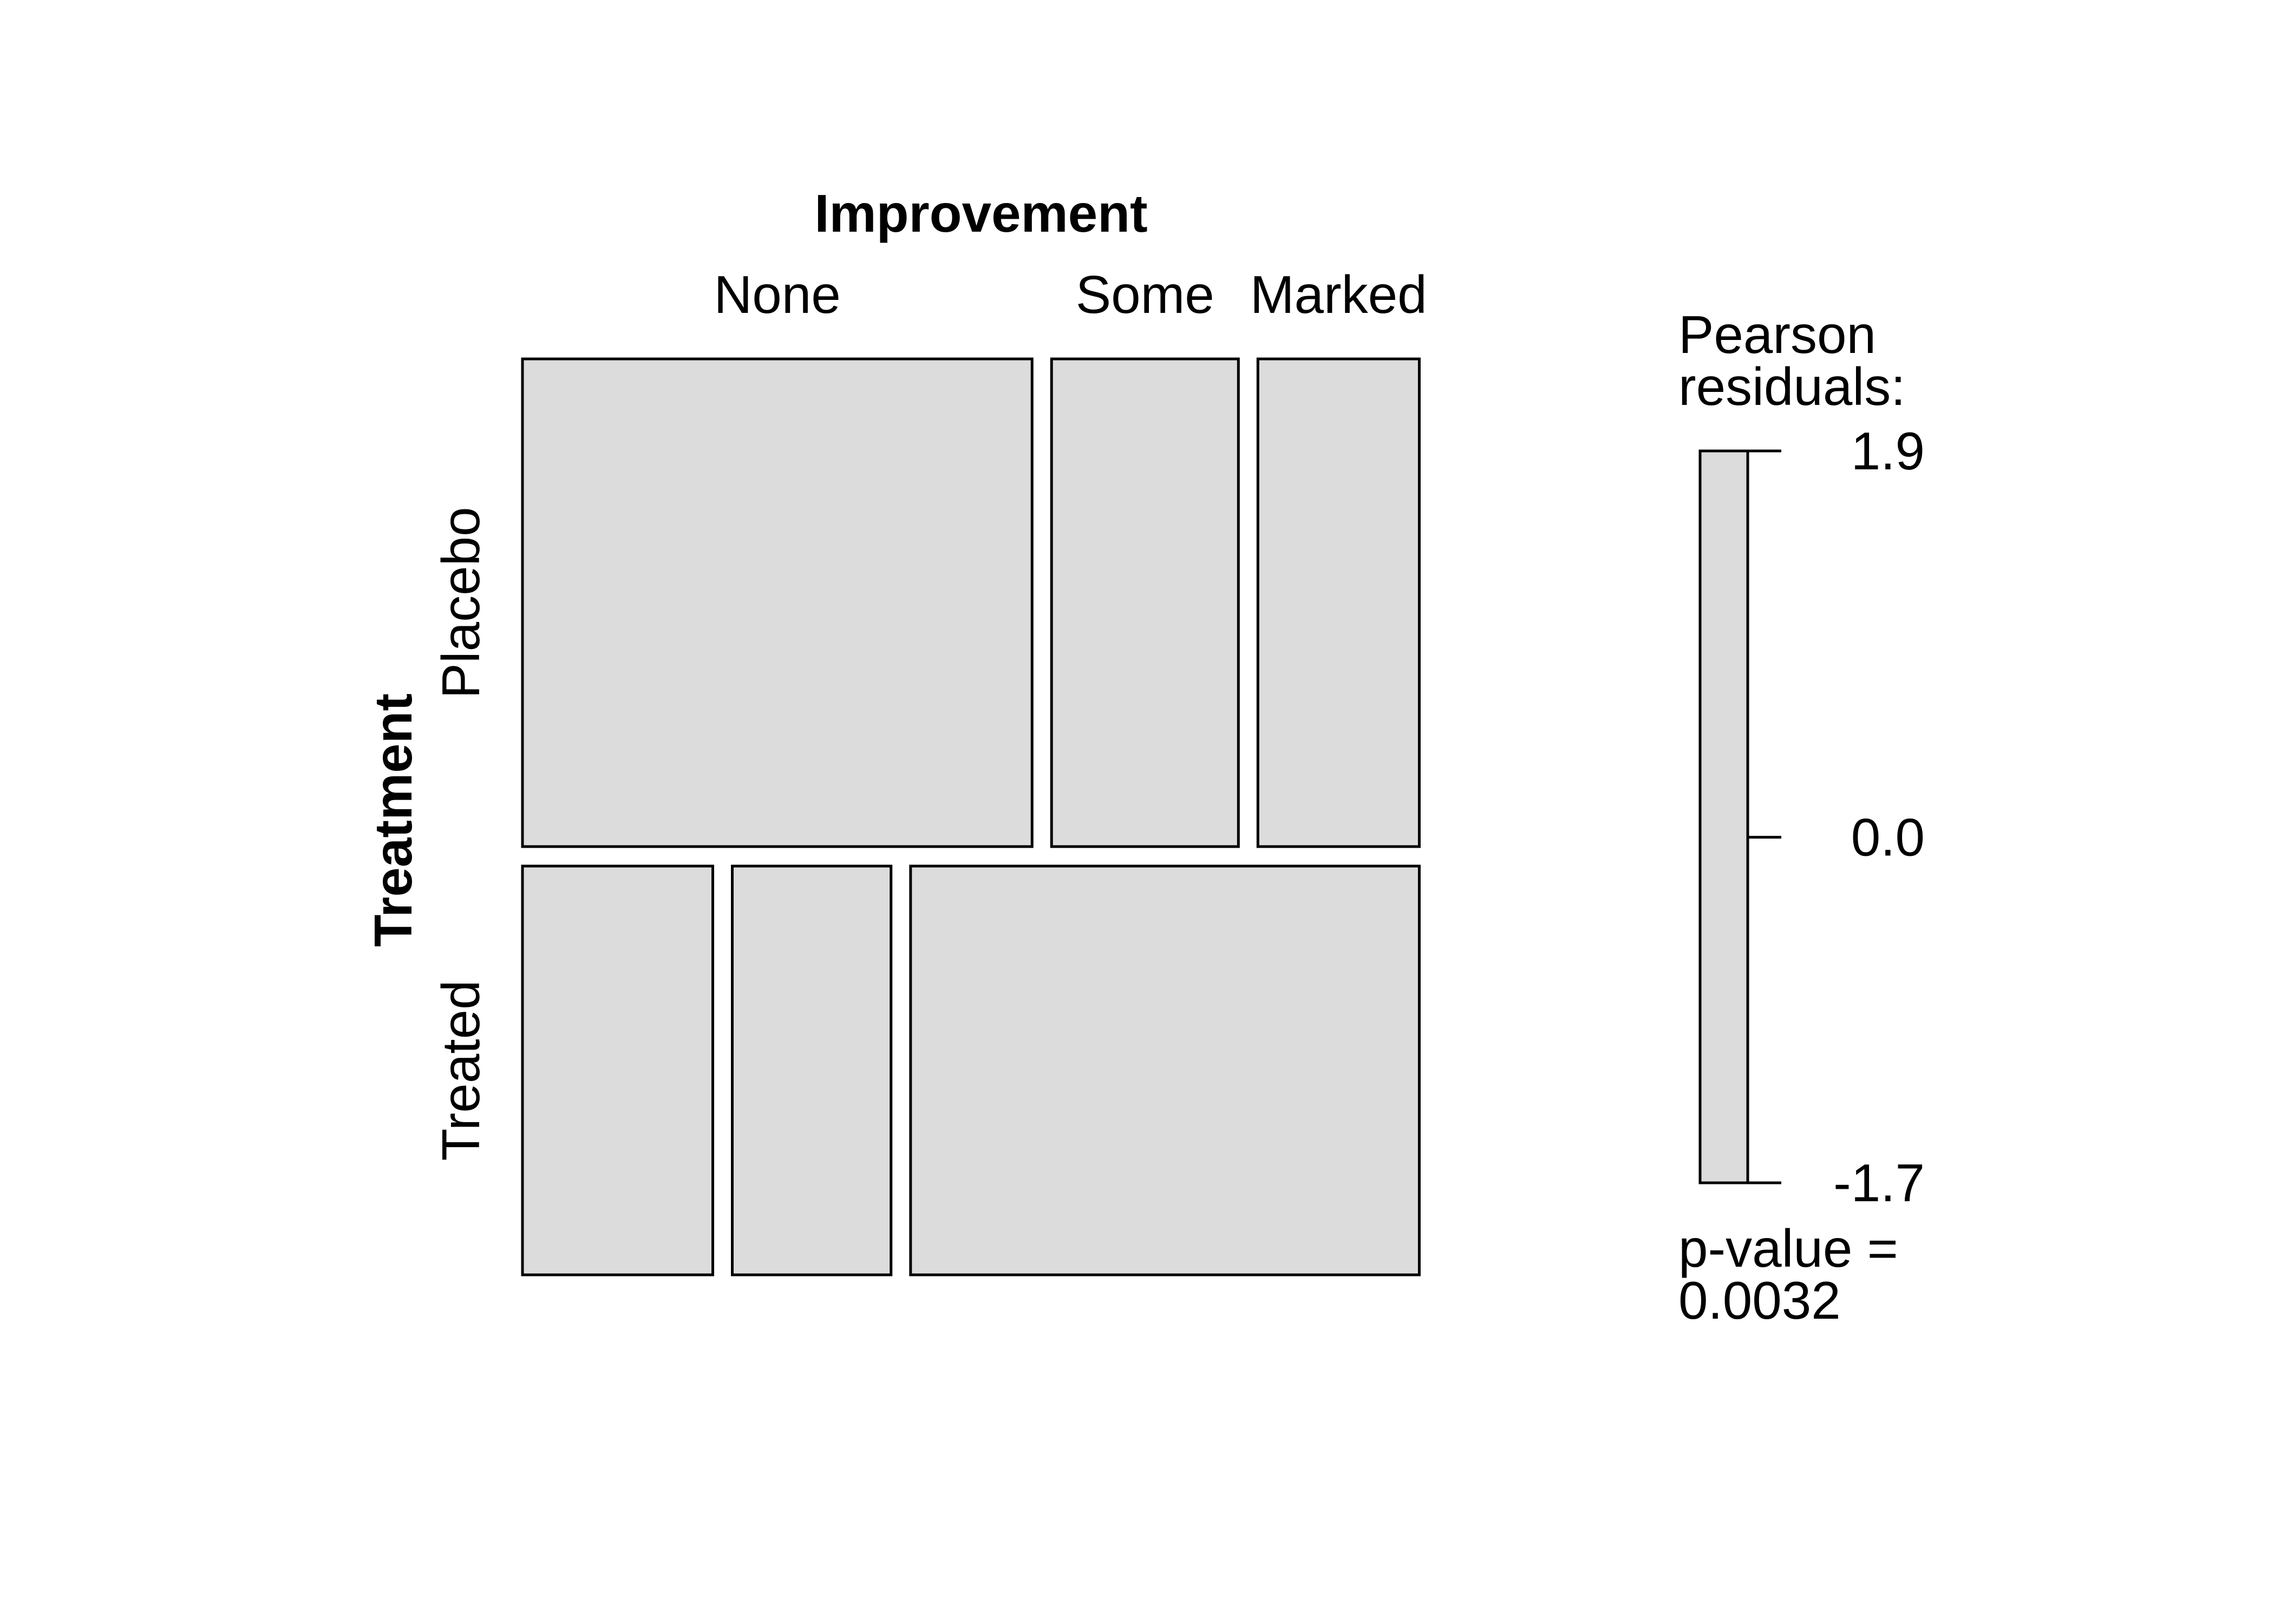 This screenshot has width=2274, height=1624. Describe the element at coordinates (617, 1070) in the screenshot. I see `tile-treated-none` at that location.